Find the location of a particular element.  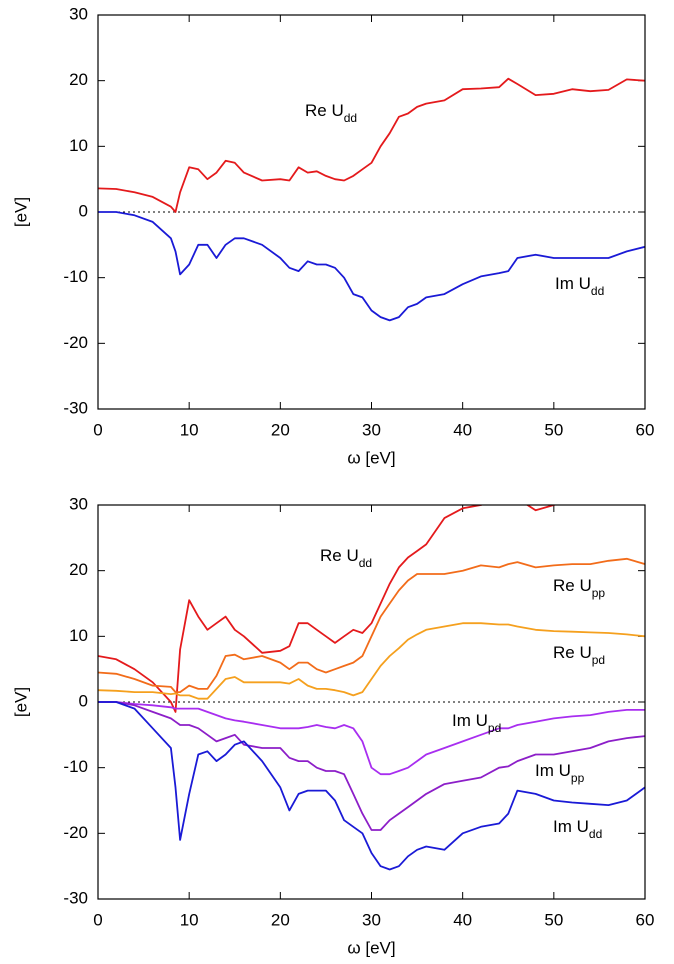

series-label: Re Upp is located at coordinates (579, 588).